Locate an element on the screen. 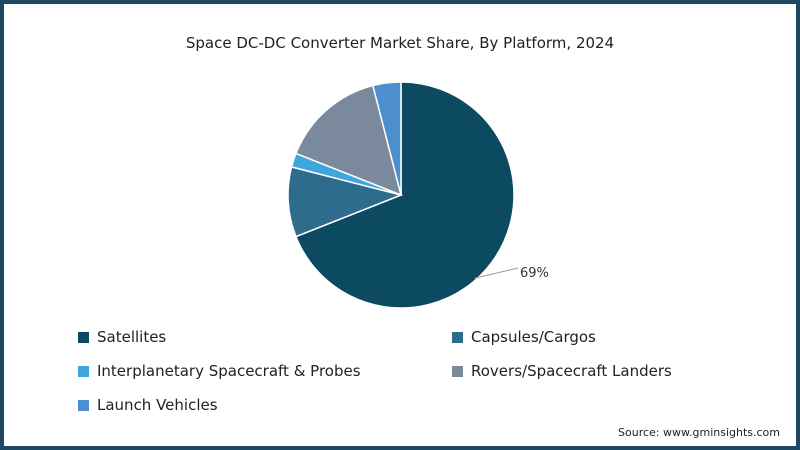 The image size is (800, 450). legend-item-rovers: Rovers/Spacecraft Landers is located at coordinates (562, 371).